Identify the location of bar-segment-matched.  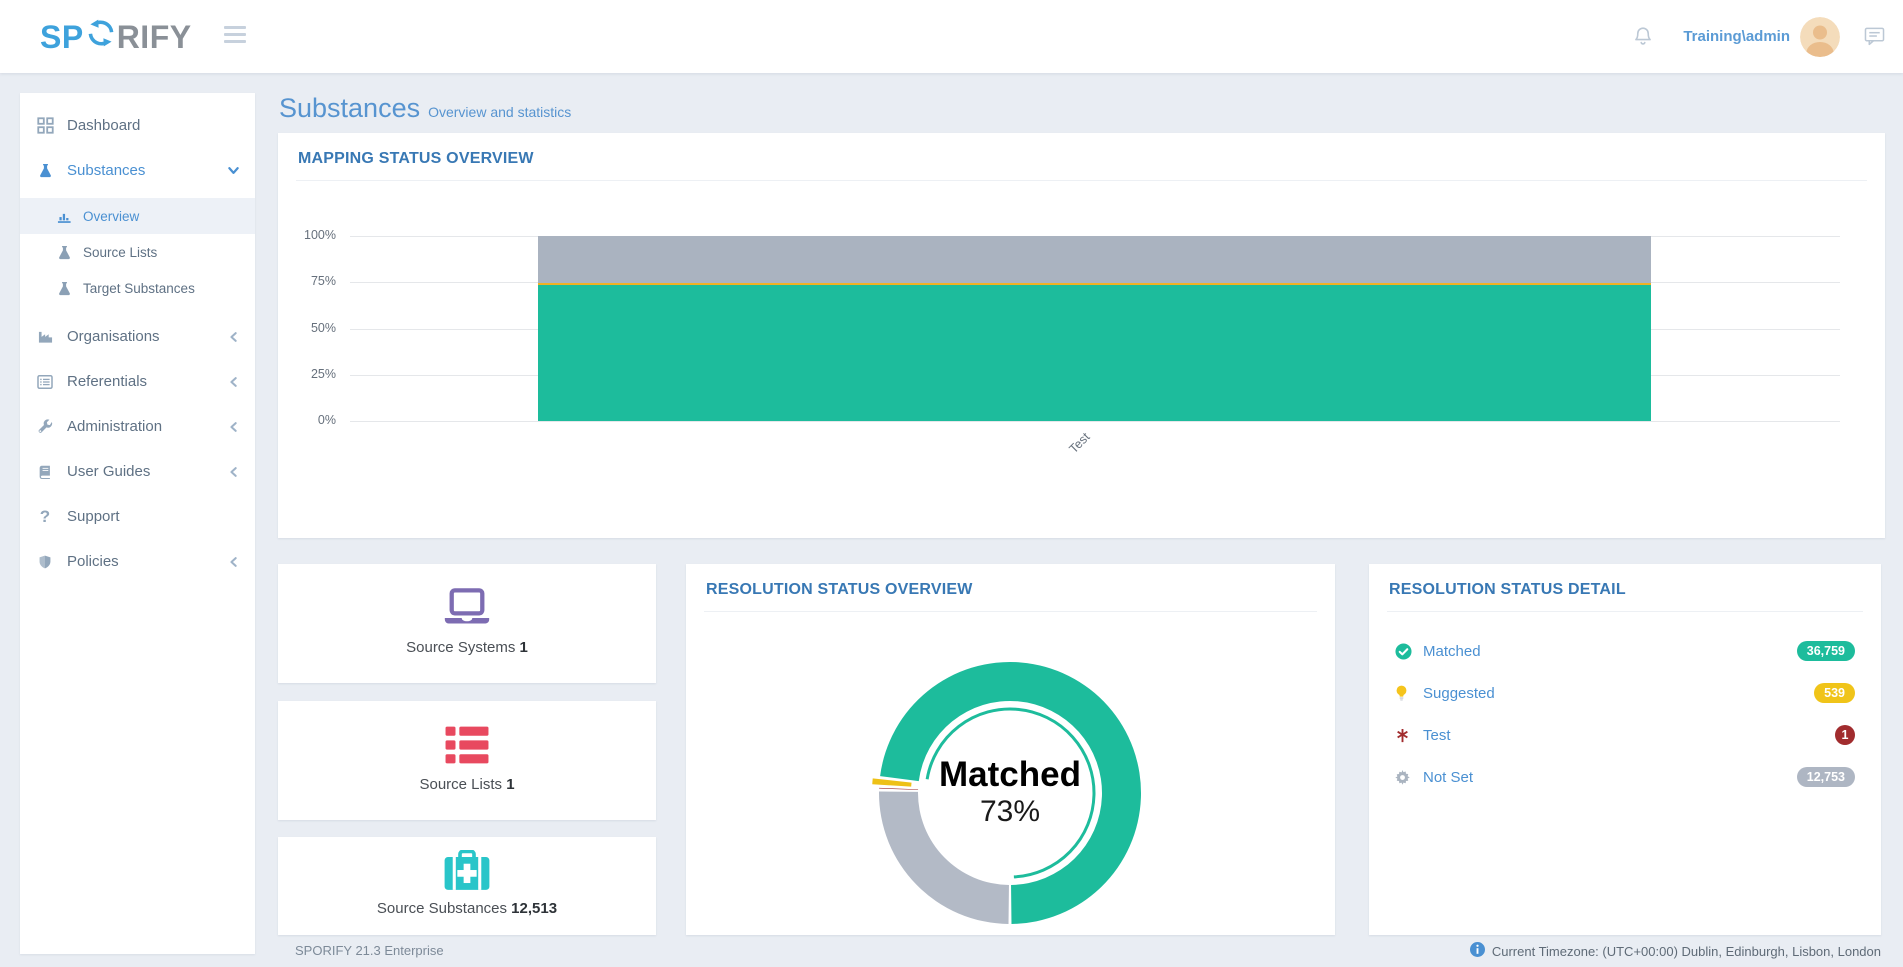
(1094, 353).